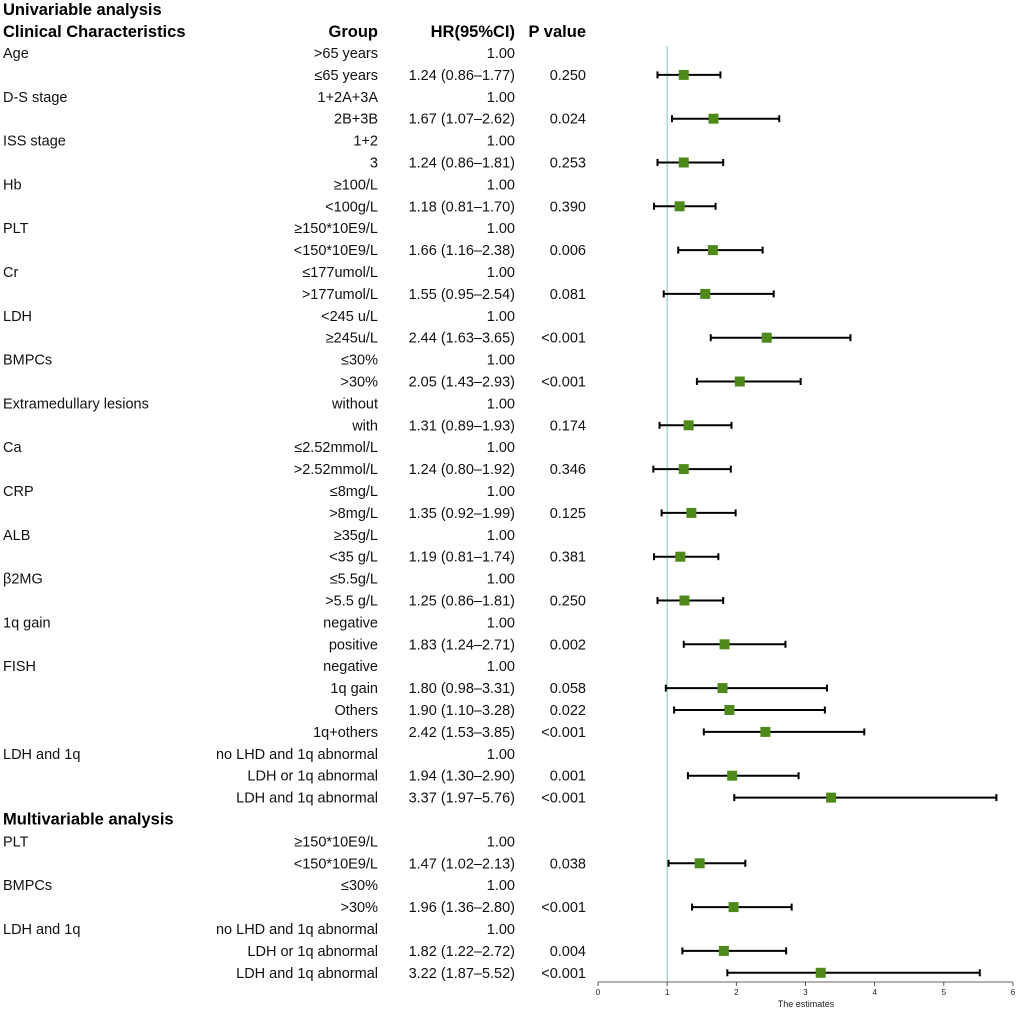 This screenshot has width=1016, height=1012. I want to click on x-axis: 0 1 2 3 4 5 6, so click(806, 989).